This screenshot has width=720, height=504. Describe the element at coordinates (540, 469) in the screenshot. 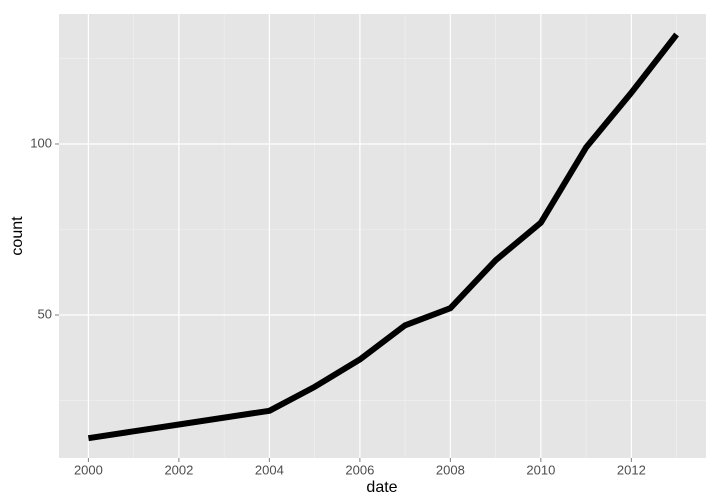

I see `x-tick-label: 2010` at that location.